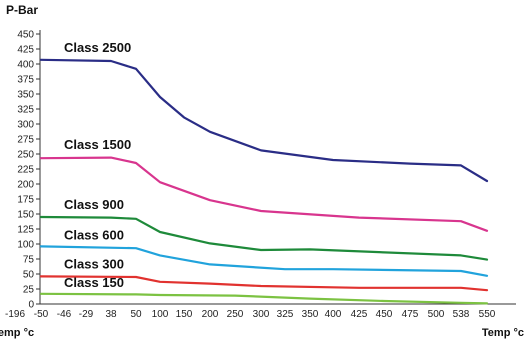 The height and width of the screenshot is (345, 526). Describe the element at coordinates (25, 50) in the screenshot. I see `y-tick-label: 425` at that location.